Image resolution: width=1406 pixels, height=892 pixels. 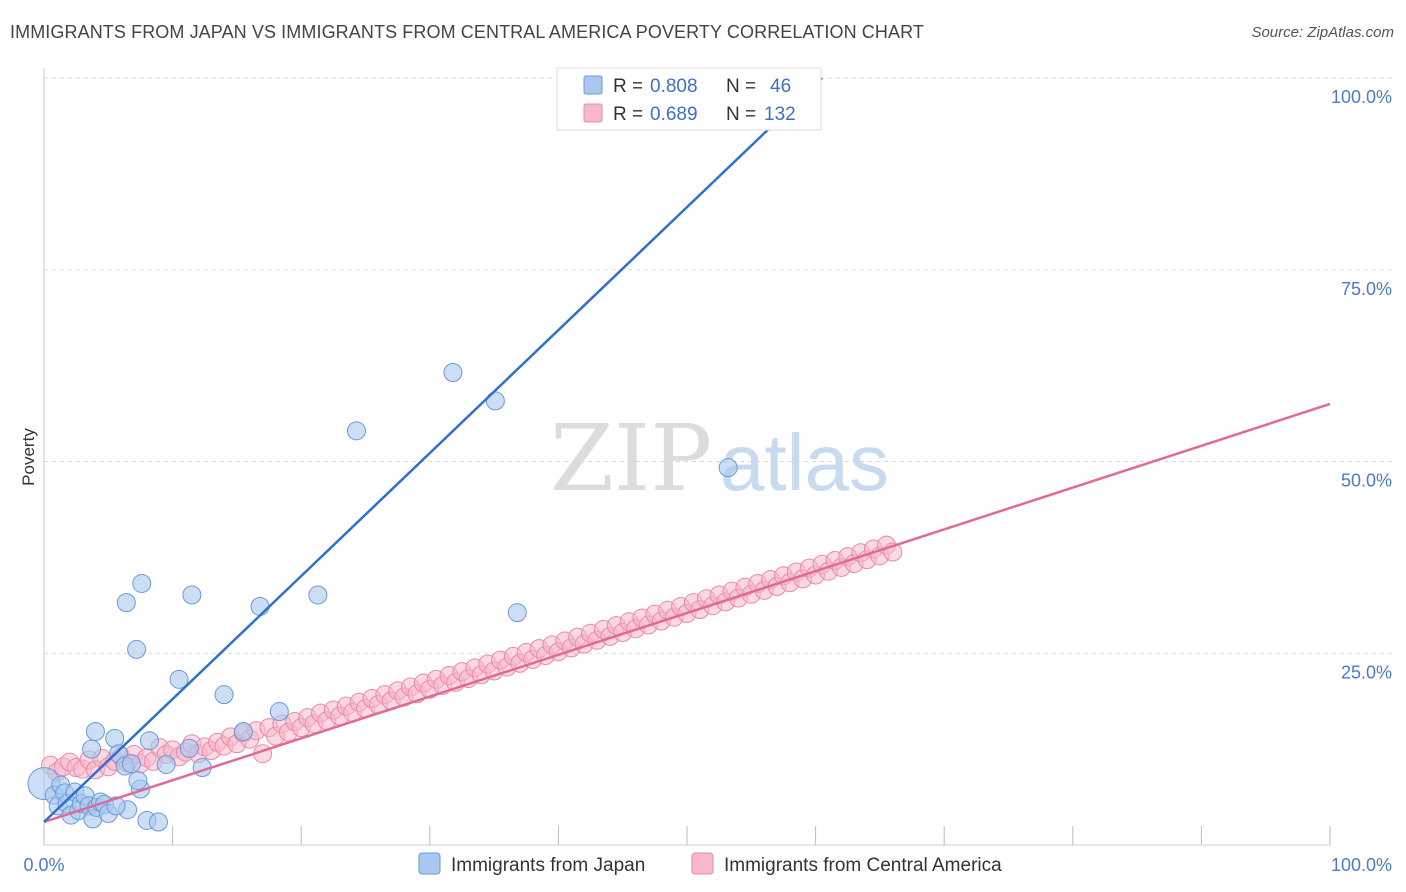 I want to click on x-tick-label-1: 100.0%, so click(x=1361, y=865).